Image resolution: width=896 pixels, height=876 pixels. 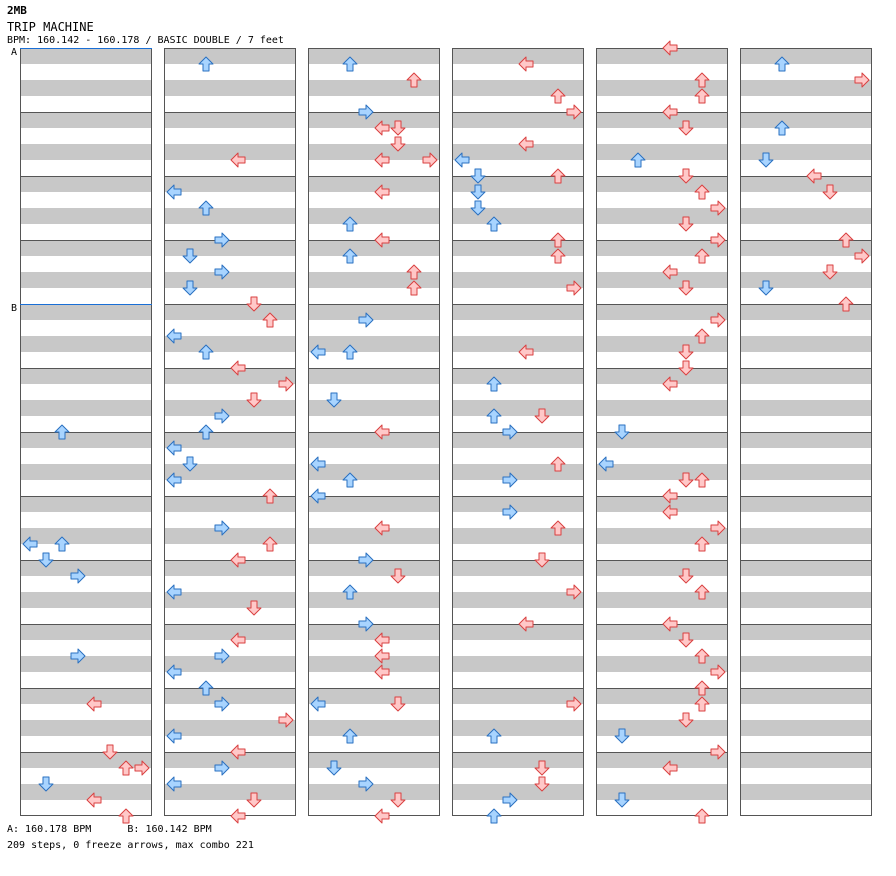 I want to click on song-title: TRIP MACHINE, so click(x=50, y=27).